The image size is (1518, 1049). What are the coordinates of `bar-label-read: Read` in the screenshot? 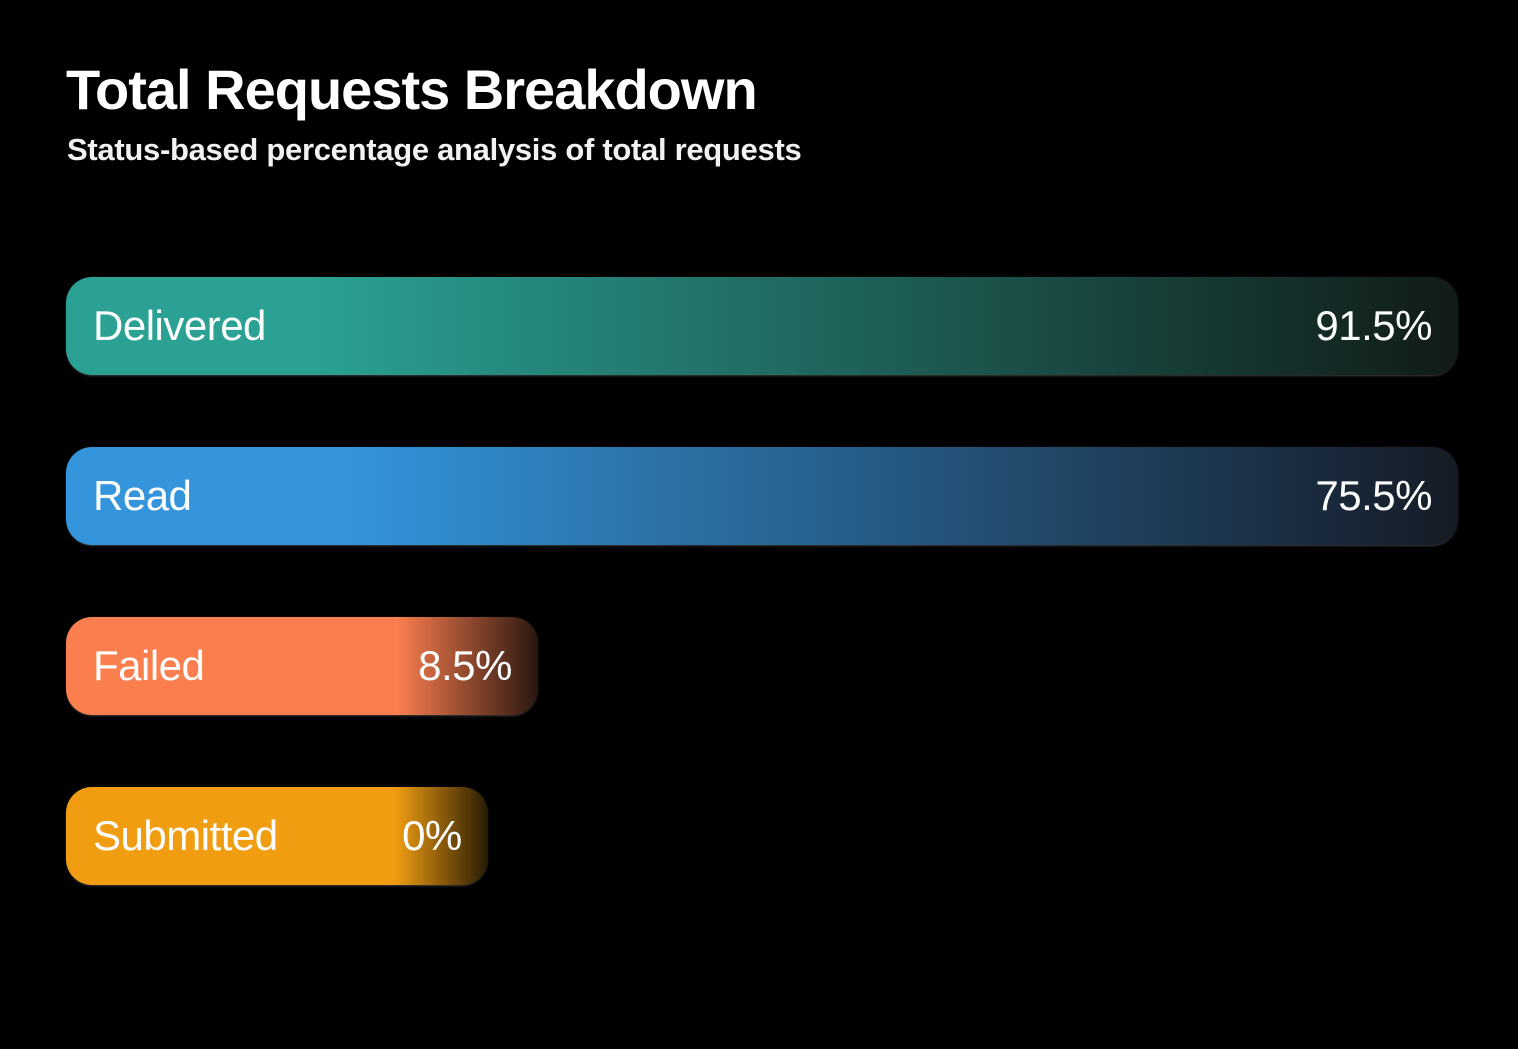 It's located at (142, 495).